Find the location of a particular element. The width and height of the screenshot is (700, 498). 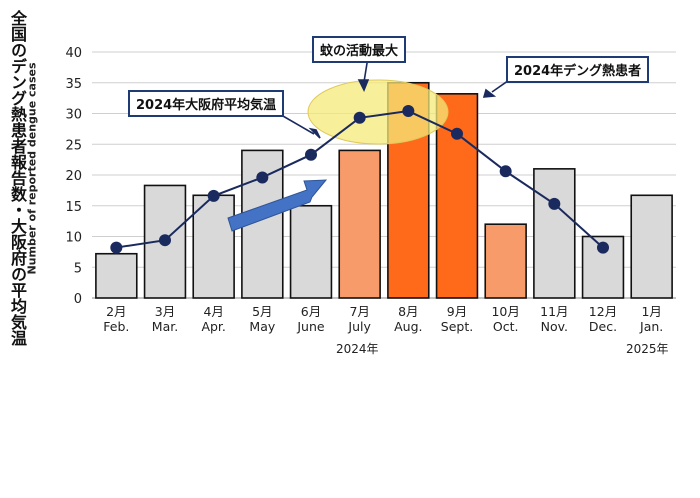

year-label-2024: 2024年 is located at coordinates (357, 349).